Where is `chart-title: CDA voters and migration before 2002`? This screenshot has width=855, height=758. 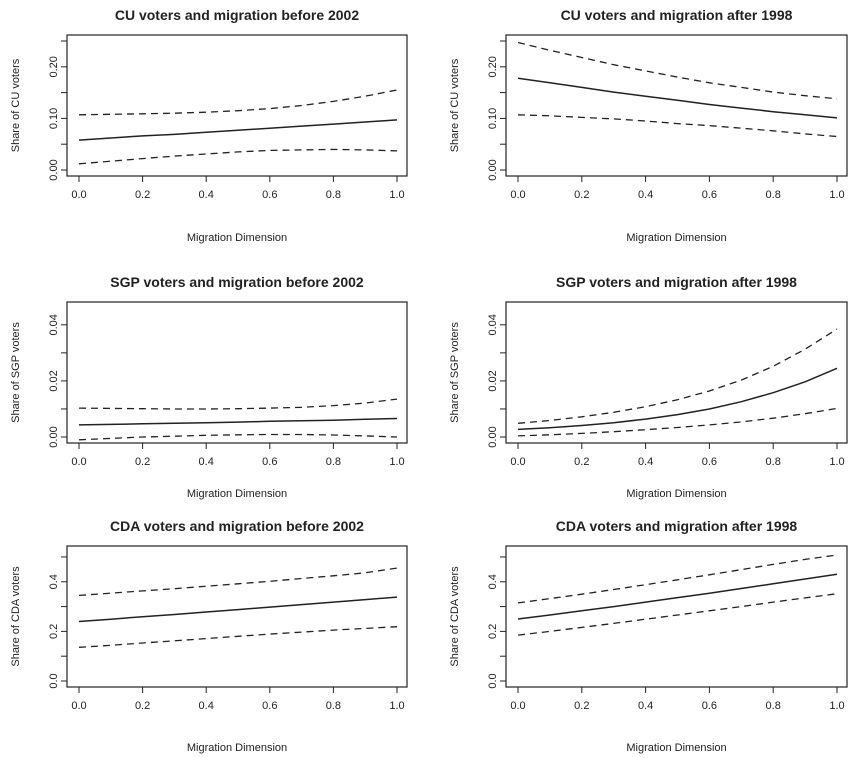
chart-title: CDA voters and migration before 2002 is located at coordinates (237, 526).